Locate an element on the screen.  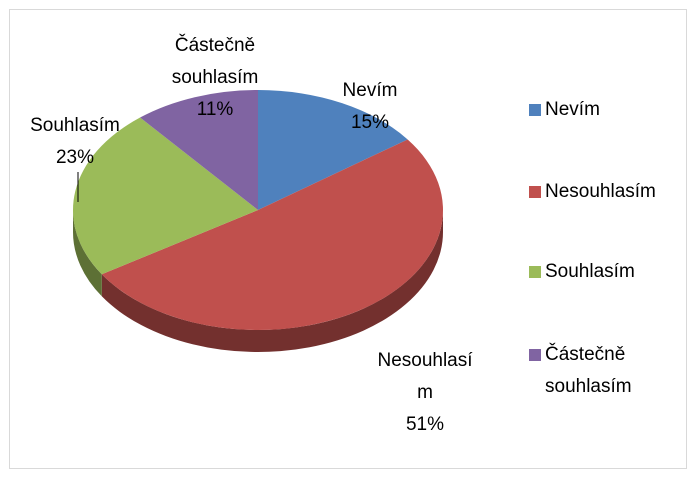
data-label: Nevím 15% is located at coordinates (370, 107).